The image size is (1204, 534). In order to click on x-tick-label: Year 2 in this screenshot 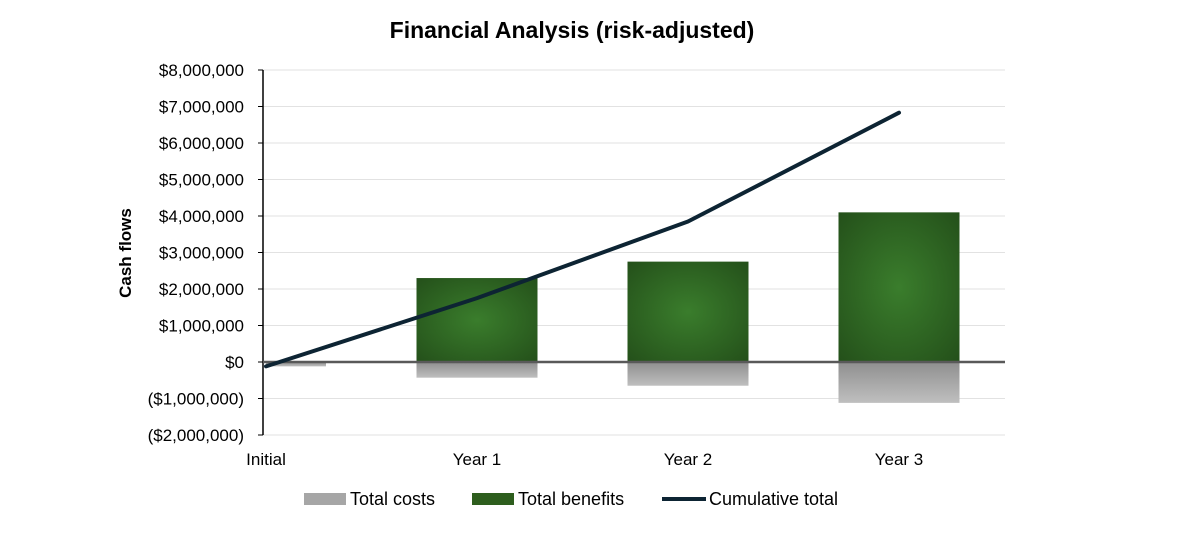, I will do `click(688, 459)`.